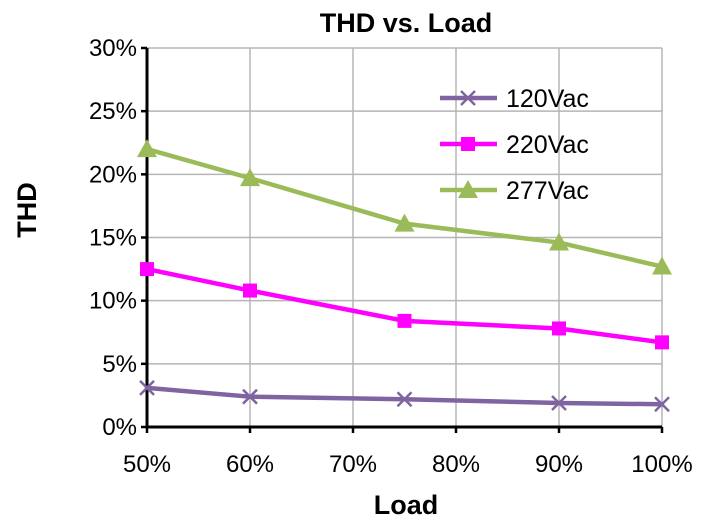 The width and height of the screenshot is (701, 522). What do you see at coordinates (27, 210) in the screenshot?
I see `y-axis-title: THD` at bounding box center [27, 210].